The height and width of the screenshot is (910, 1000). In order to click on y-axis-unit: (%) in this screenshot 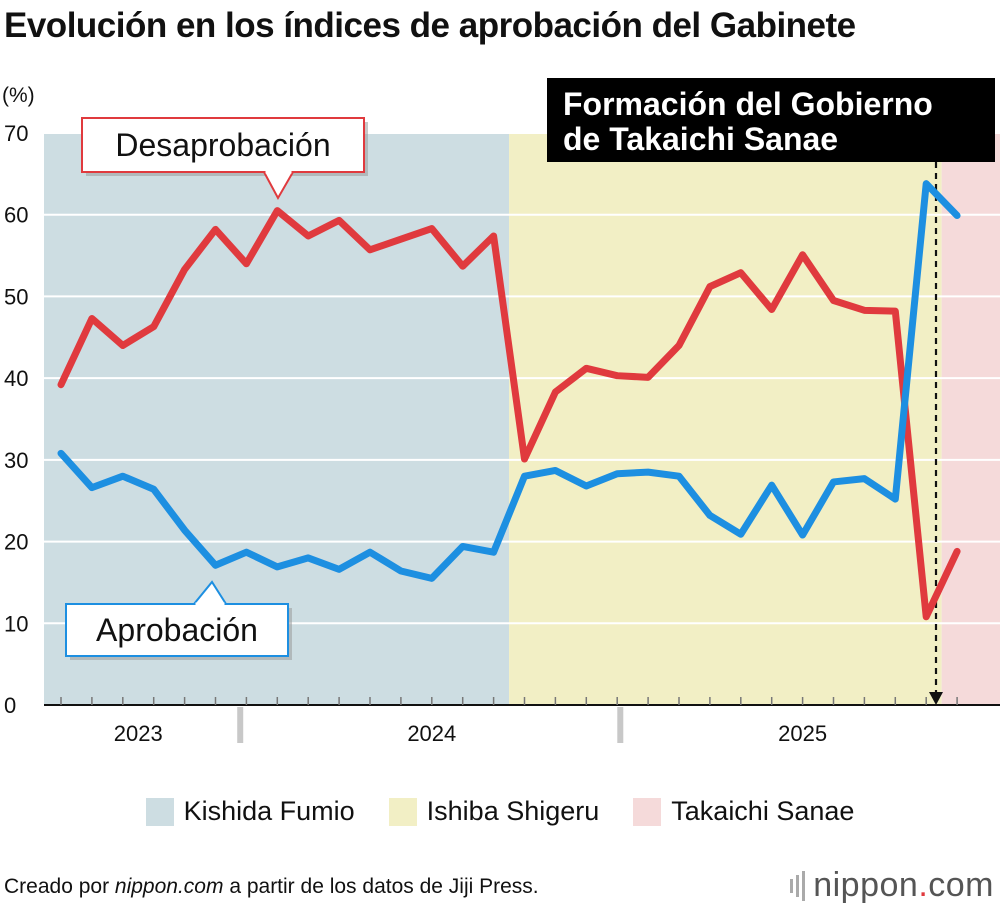, I will do `click(18, 95)`.